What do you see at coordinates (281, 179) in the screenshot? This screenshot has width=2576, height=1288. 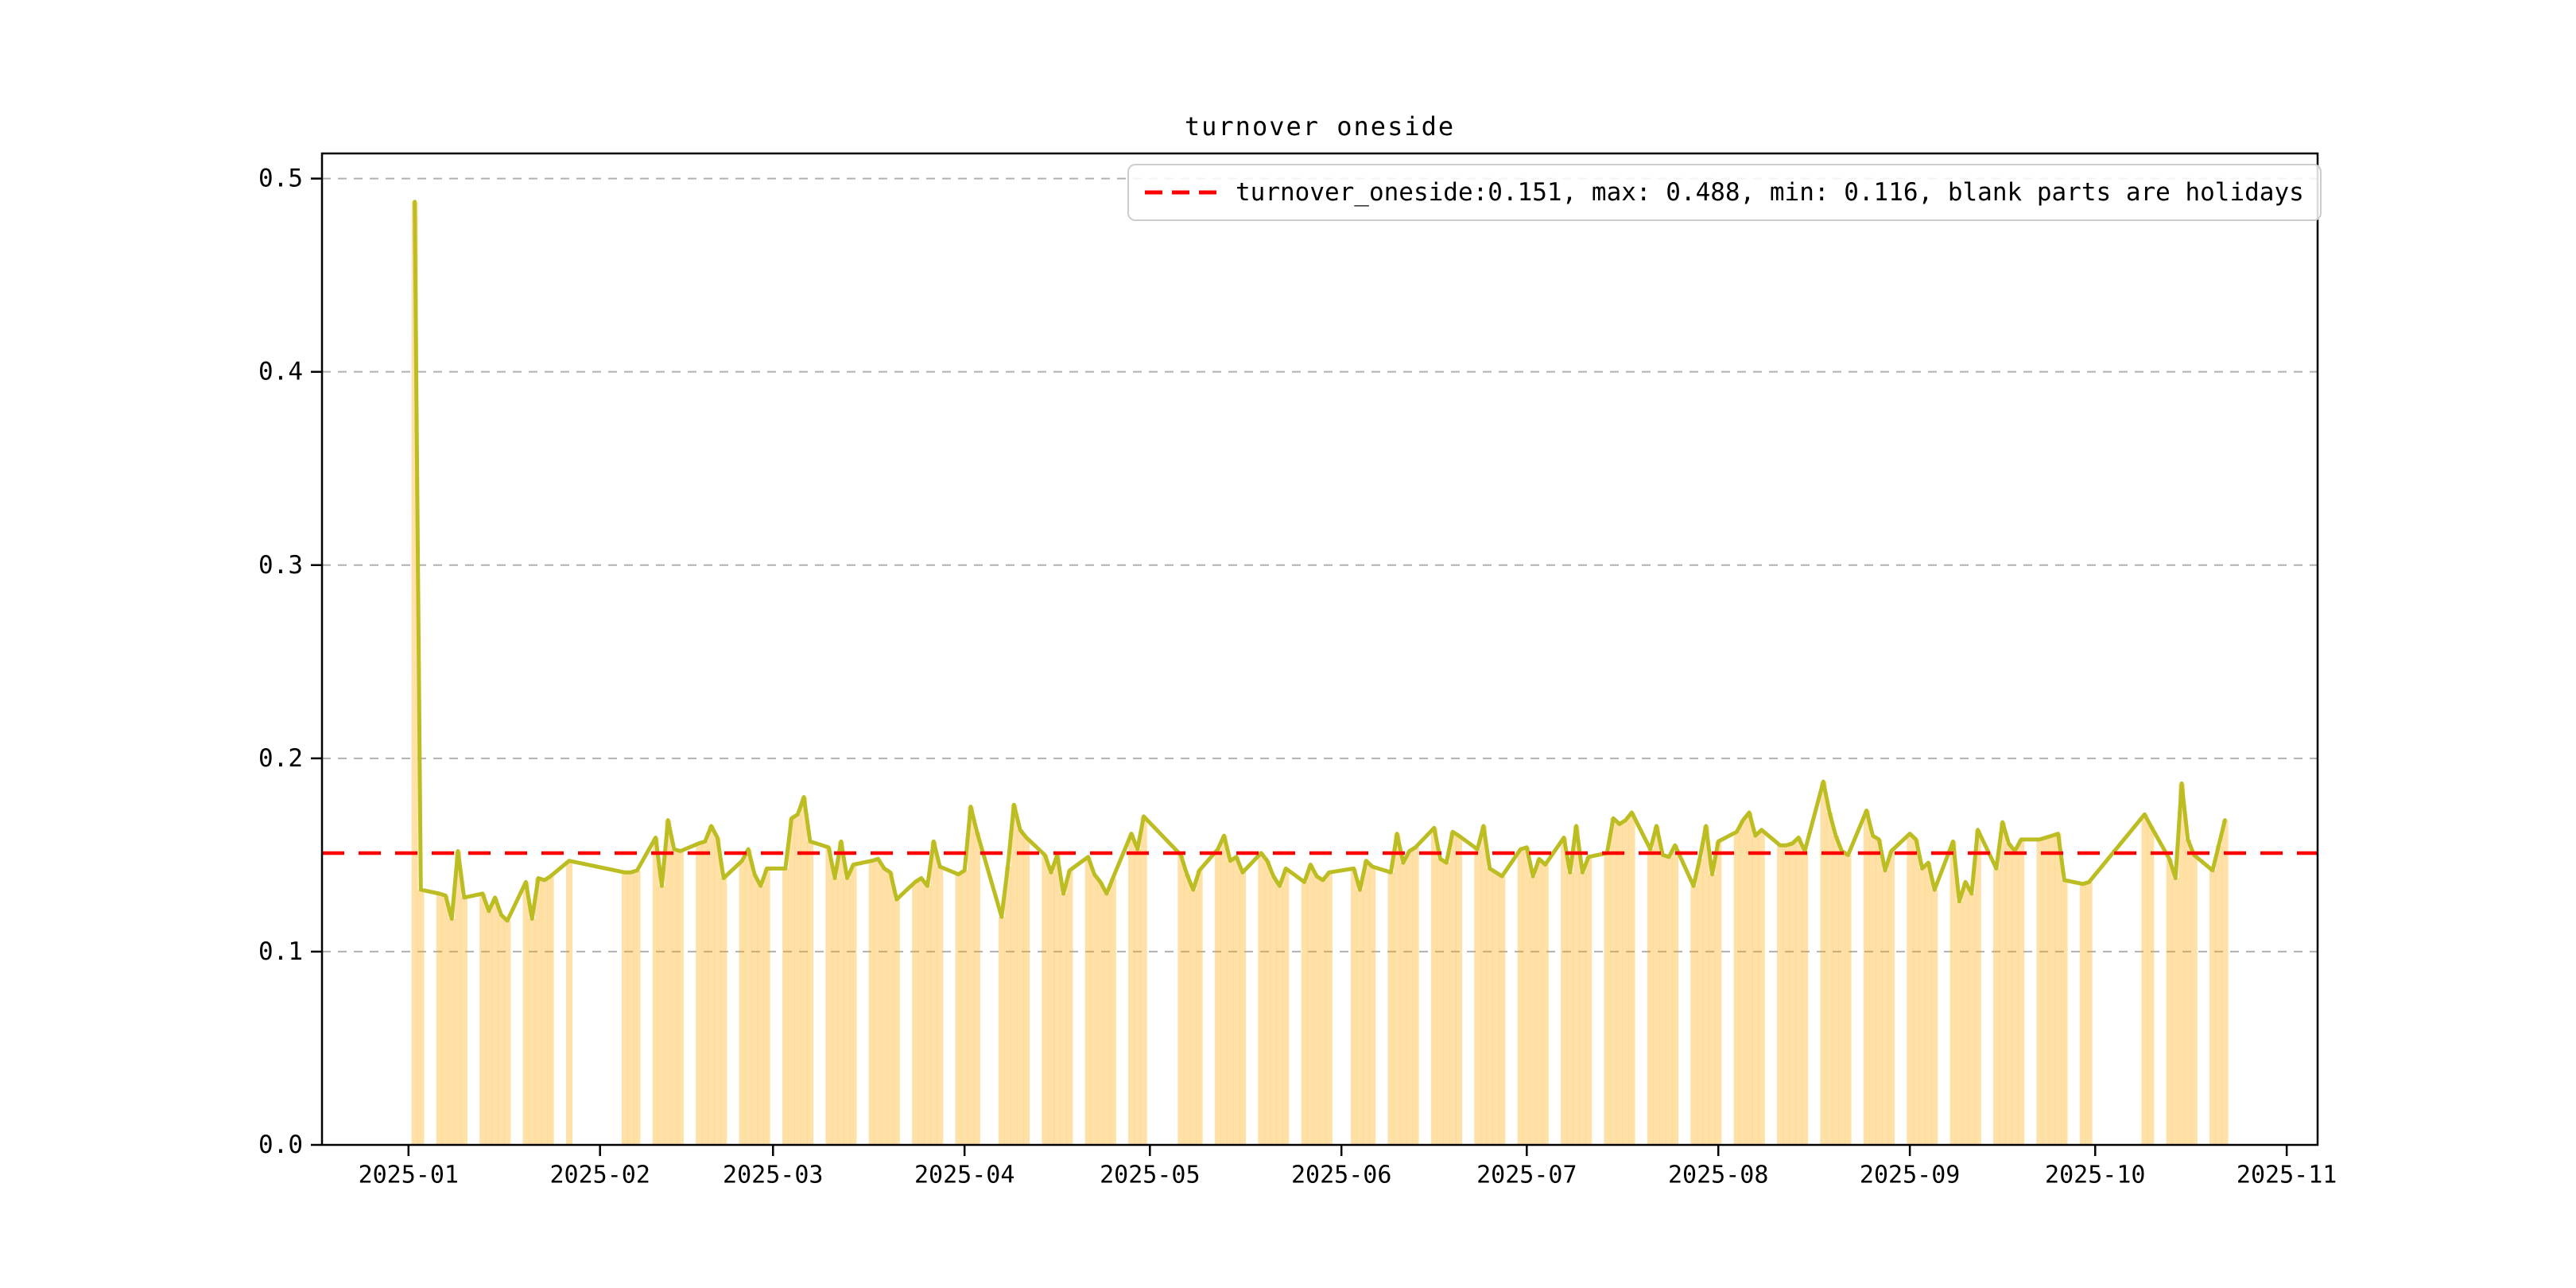 I see `y-tick-label: 0.5` at bounding box center [281, 179].